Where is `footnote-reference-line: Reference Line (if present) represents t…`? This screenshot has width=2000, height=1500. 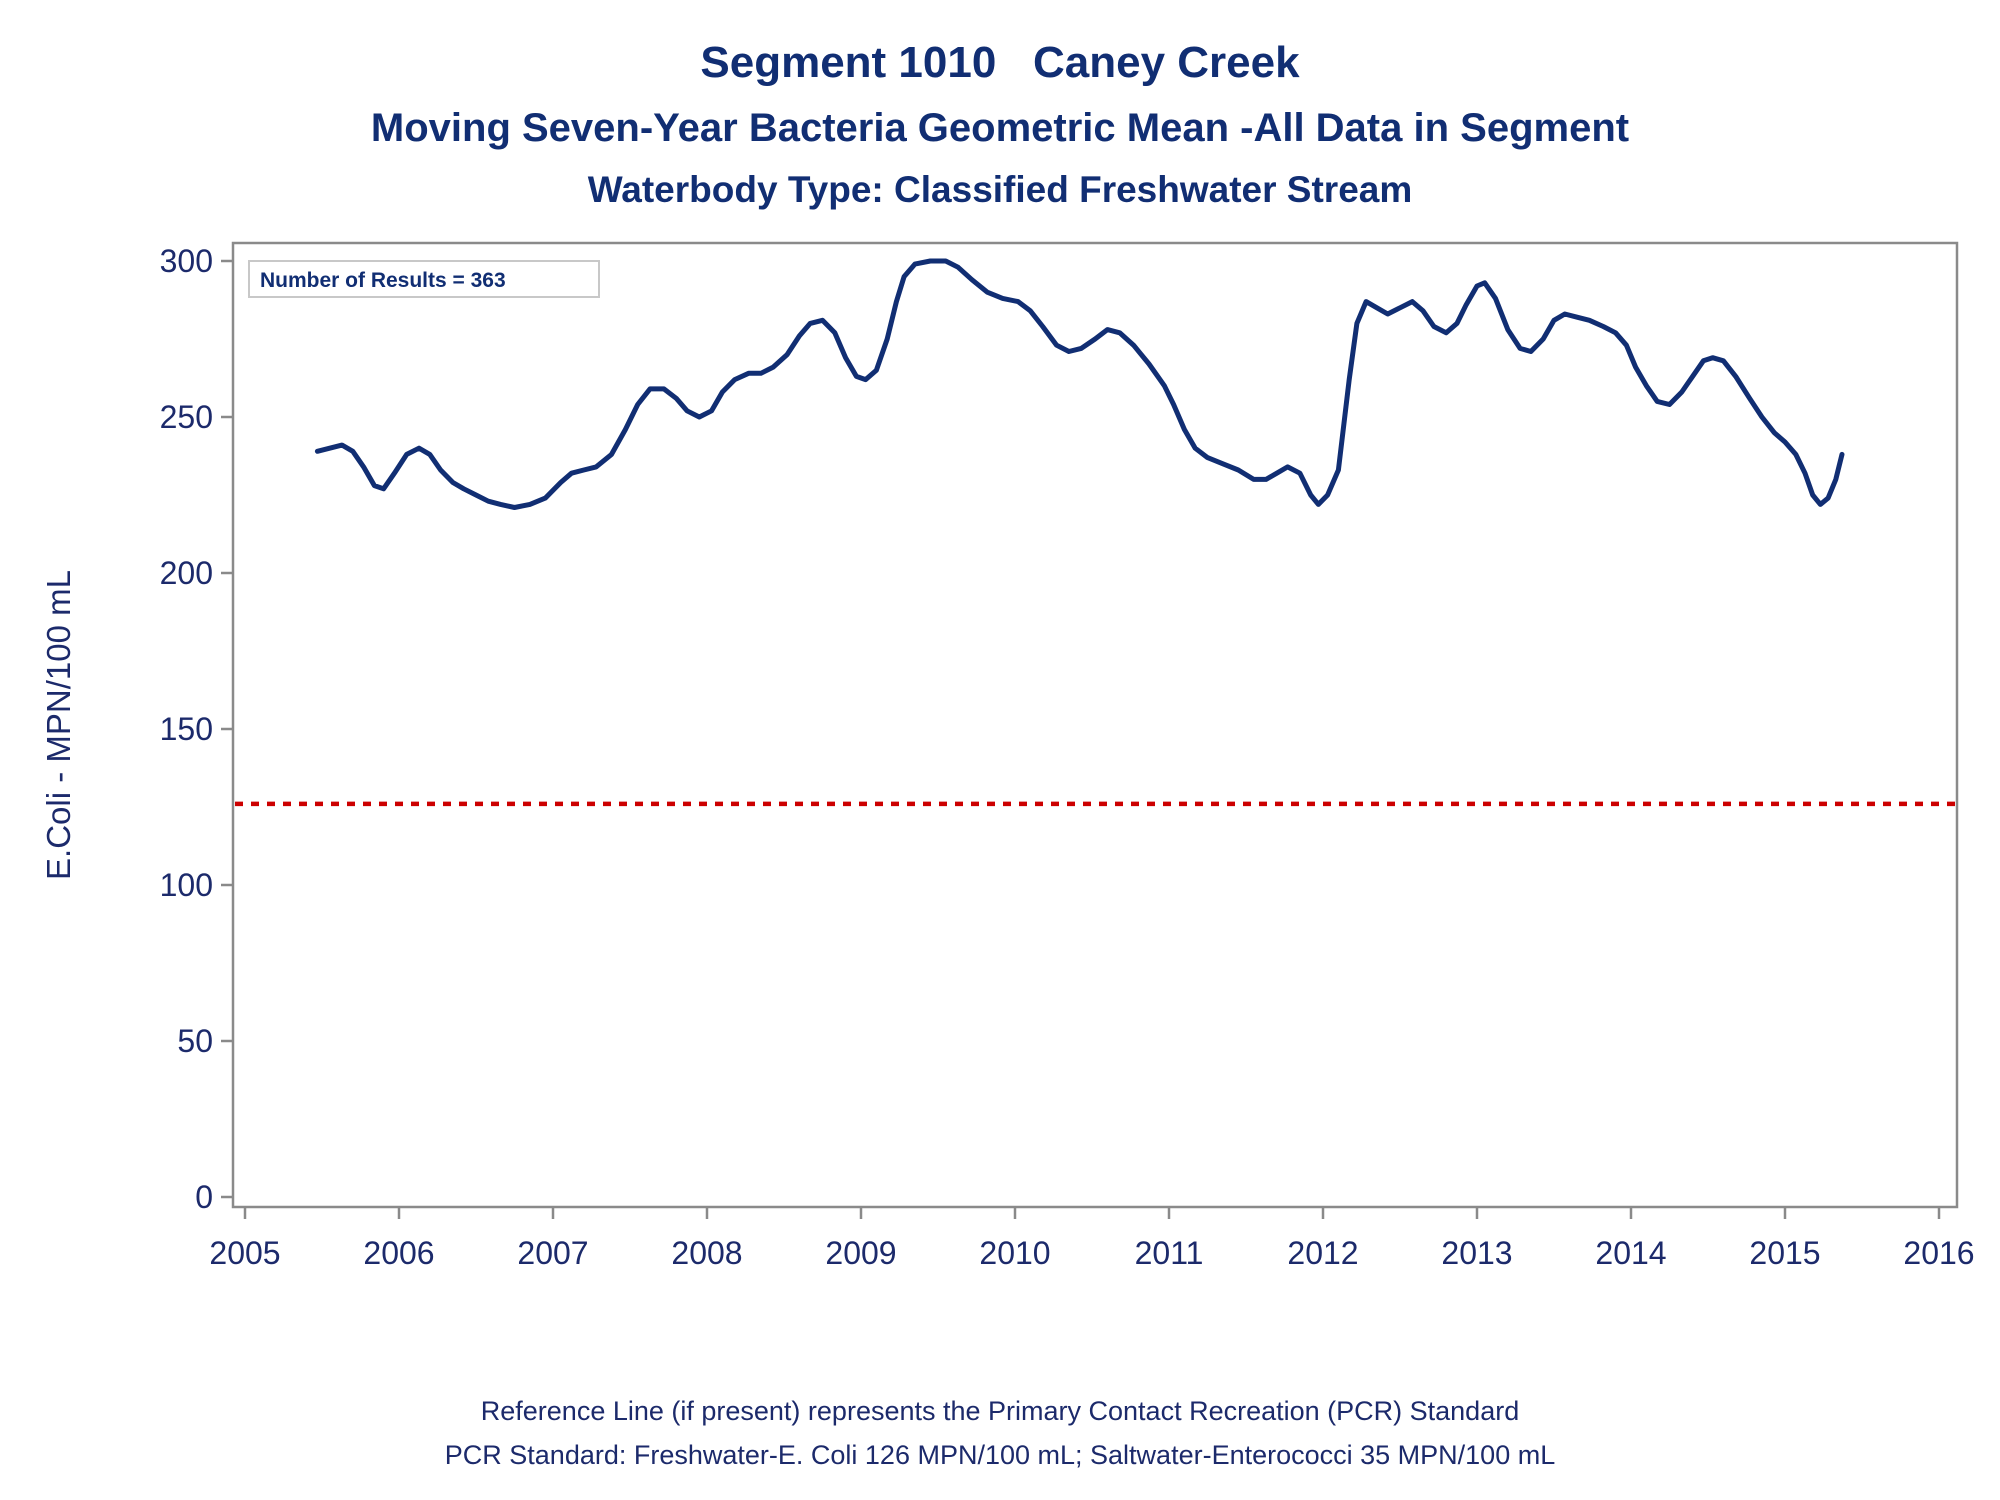
footnote-reference-line: Reference Line (if present) represents t… is located at coordinates (1000, 1411).